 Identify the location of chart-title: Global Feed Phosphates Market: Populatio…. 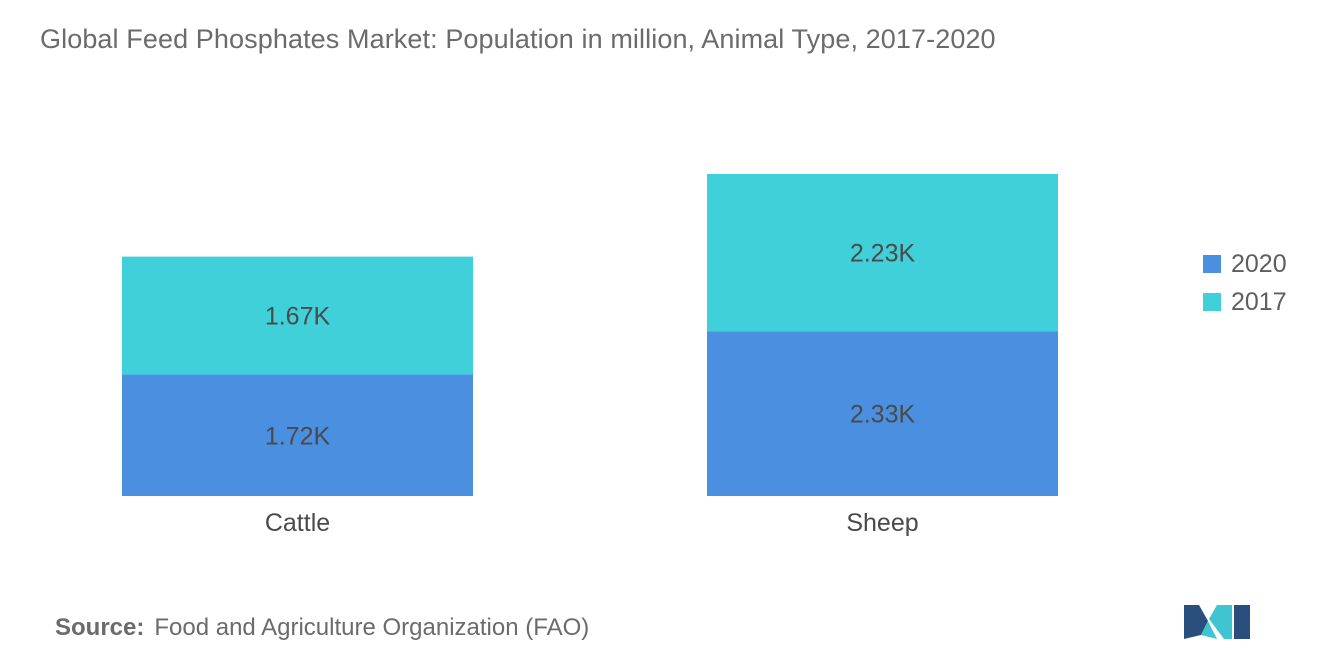
(518, 39).